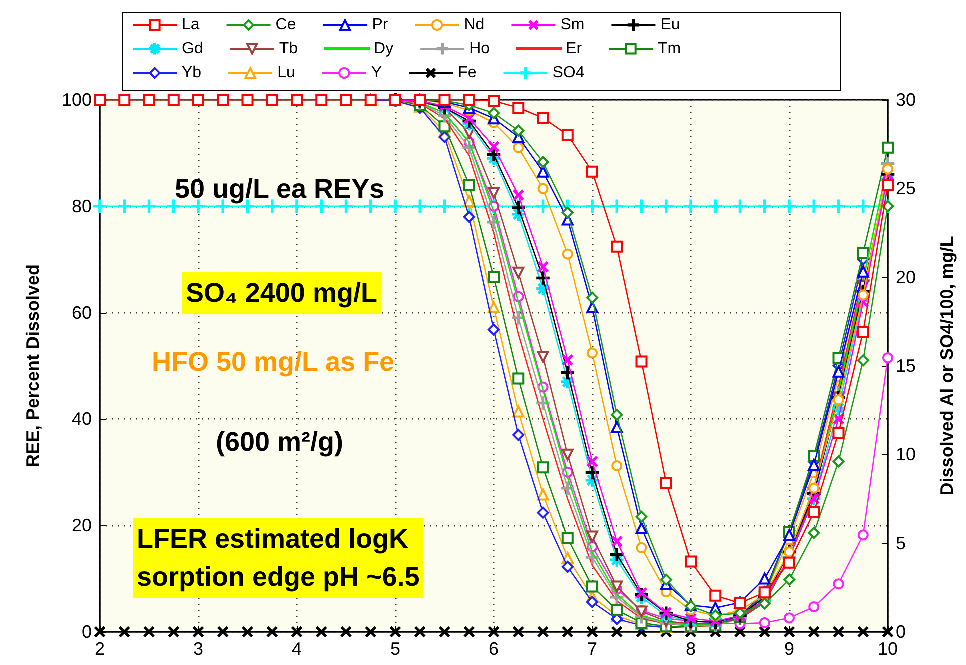 This screenshot has height=665, width=966. I want to click on annotation: LFER estimated logK sorption edge pH ~6.5, so click(278, 558).